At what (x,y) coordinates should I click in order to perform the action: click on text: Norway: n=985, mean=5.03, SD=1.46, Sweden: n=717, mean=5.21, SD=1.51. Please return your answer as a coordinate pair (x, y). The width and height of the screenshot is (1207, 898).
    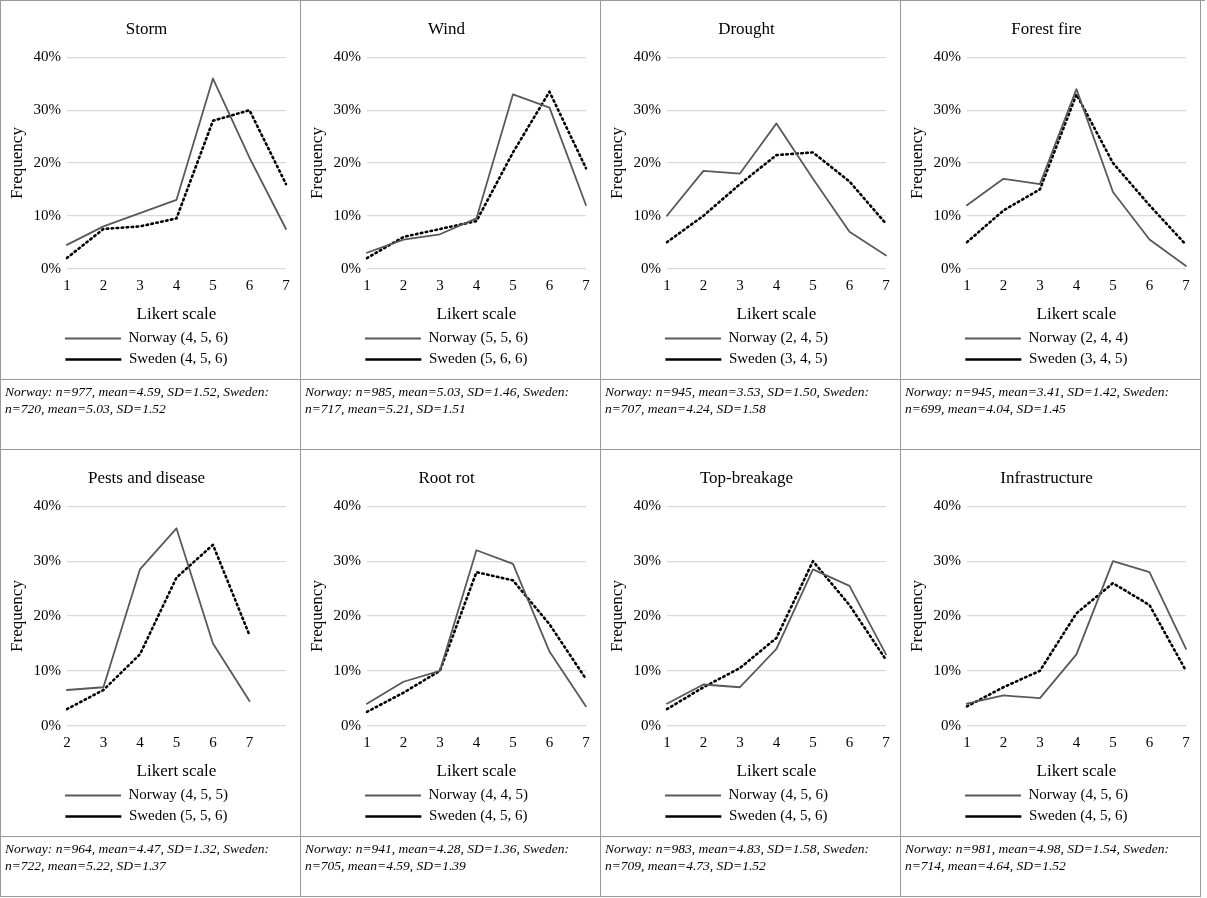
    Looking at the image, I should click on (437, 400).